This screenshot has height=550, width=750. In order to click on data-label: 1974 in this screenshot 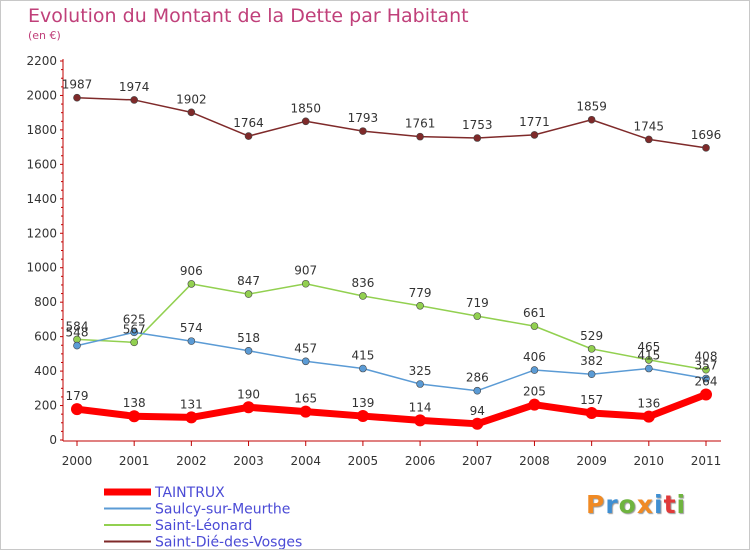, I will do `click(134, 87)`.